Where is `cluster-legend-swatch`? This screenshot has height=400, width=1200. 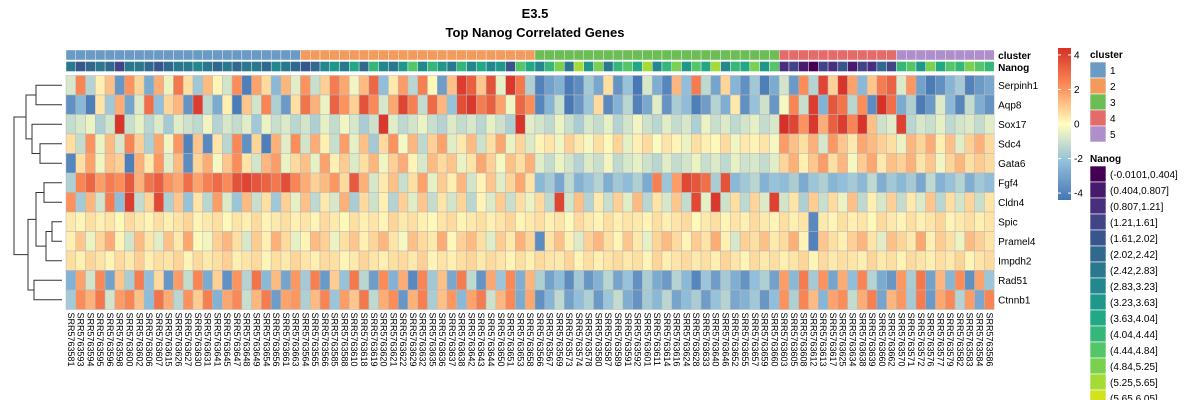
cluster-legend-swatch is located at coordinates (1098, 118).